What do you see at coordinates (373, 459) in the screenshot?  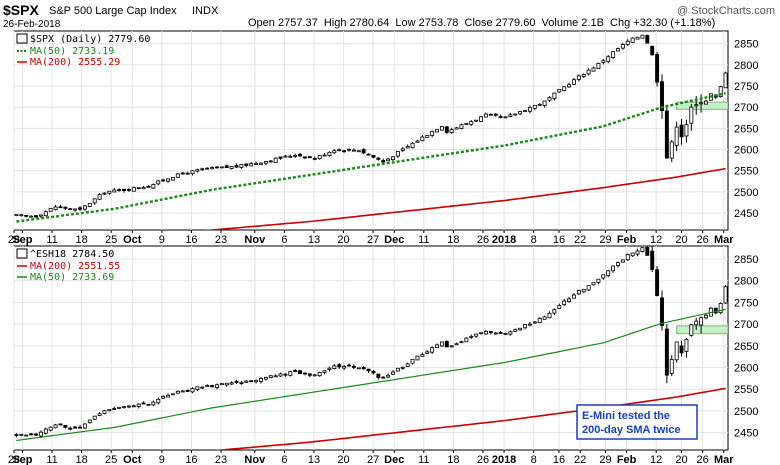 I see `x-tick-label: 27` at bounding box center [373, 459].